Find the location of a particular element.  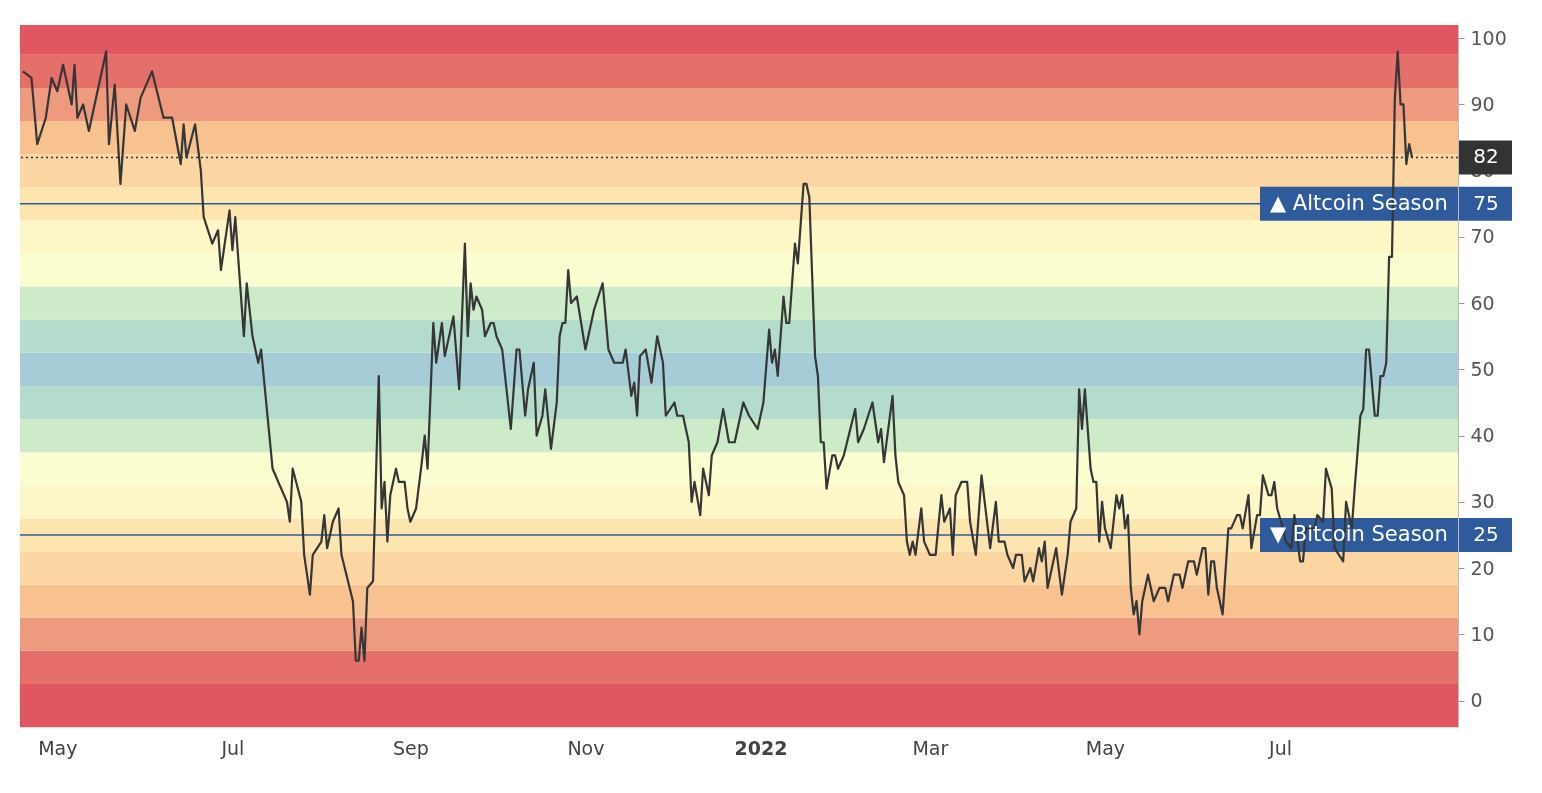

y-tick-label: 60 is located at coordinates (1482, 302).